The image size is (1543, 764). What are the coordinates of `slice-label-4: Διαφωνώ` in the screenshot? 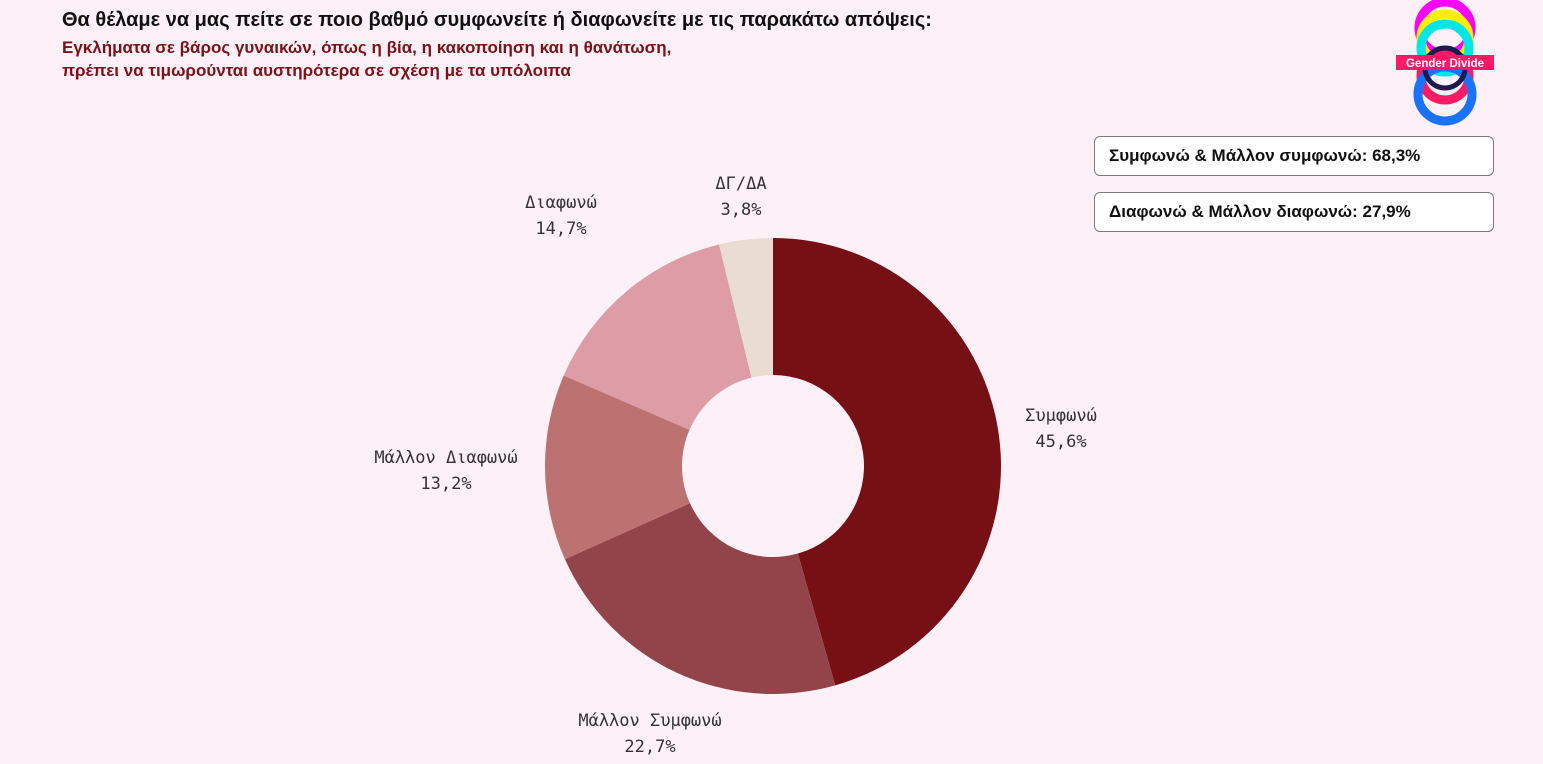 It's located at (561, 203).